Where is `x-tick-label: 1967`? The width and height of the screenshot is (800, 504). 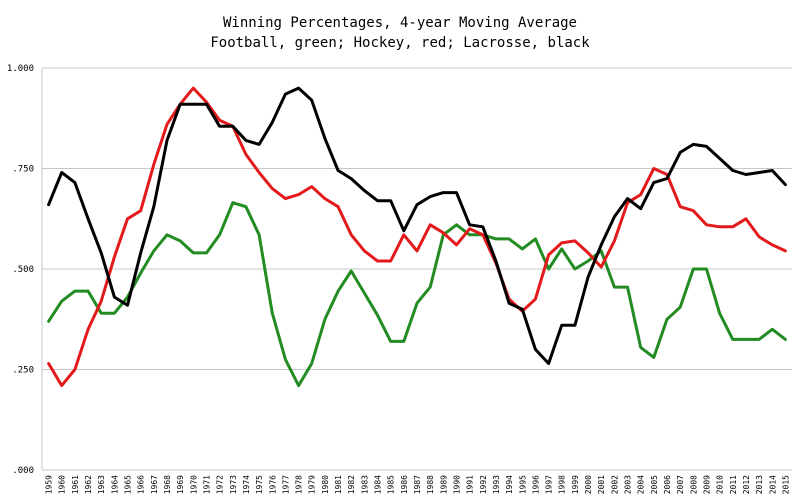
x-tick-label: 1967 is located at coordinates (154, 484).